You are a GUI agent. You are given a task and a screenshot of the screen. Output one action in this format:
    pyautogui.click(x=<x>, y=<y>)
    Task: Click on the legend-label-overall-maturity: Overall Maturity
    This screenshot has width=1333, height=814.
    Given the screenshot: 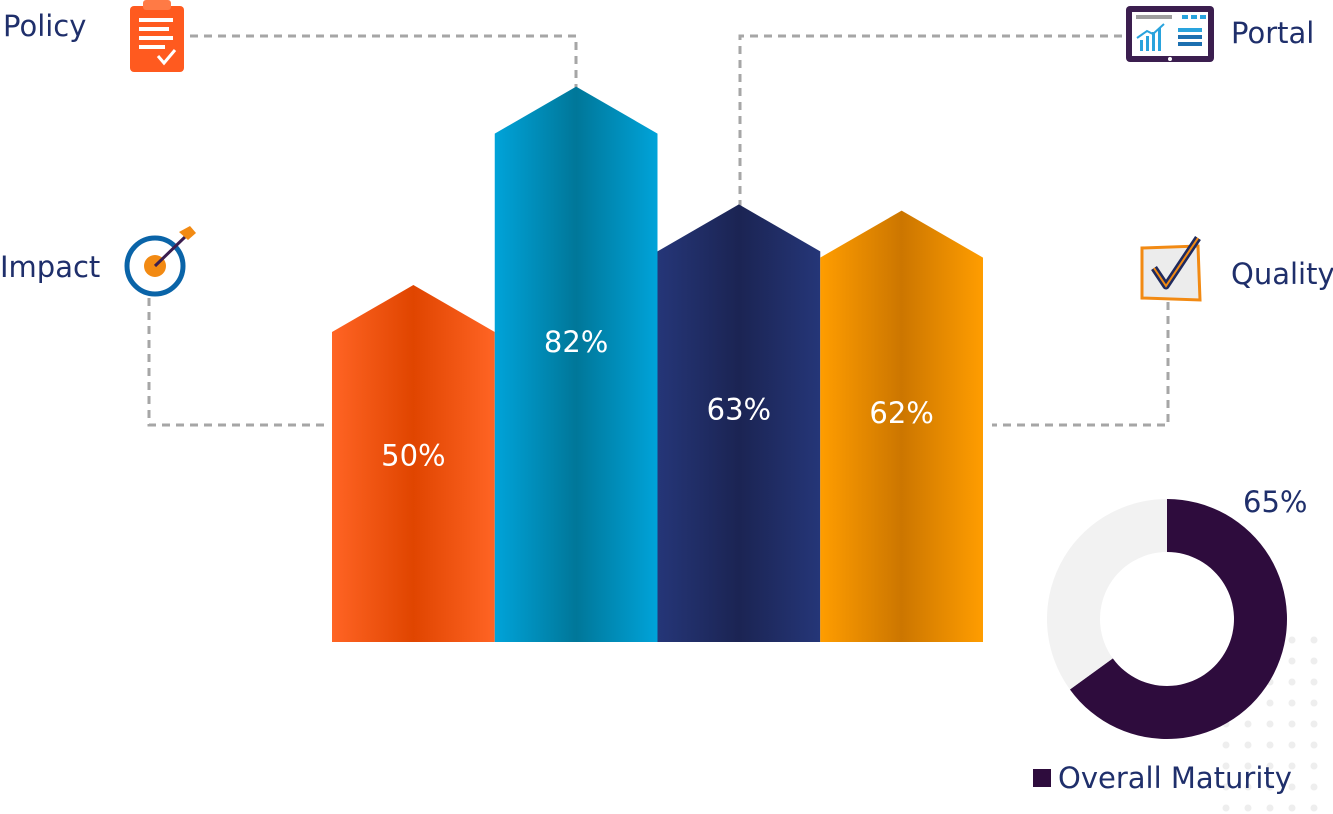 What is the action you would take?
    pyautogui.click(x=1175, y=778)
    